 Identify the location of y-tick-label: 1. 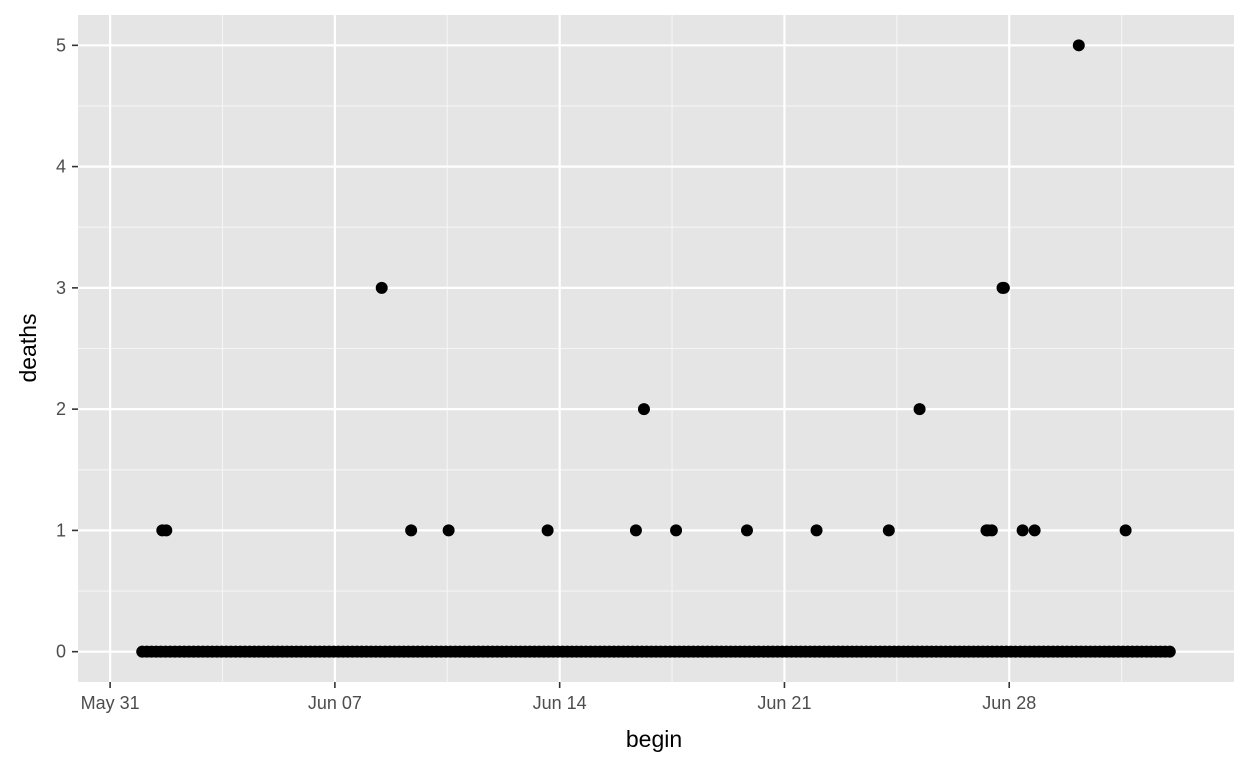
(61, 530).